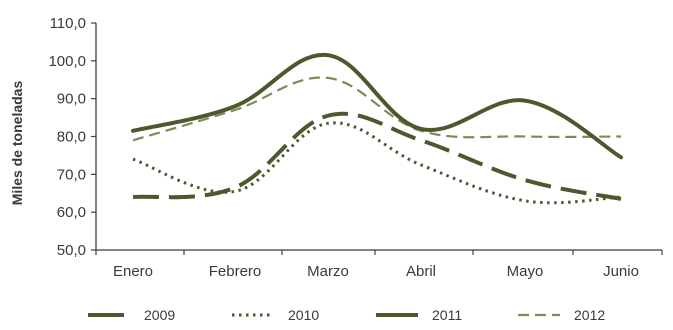 The width and height of the screenshot is (673, 330). What do you see at coordinates (589, 315) in the screenshot?
I see `legend-label-2012: 2012` at bounding box center [589, 315].